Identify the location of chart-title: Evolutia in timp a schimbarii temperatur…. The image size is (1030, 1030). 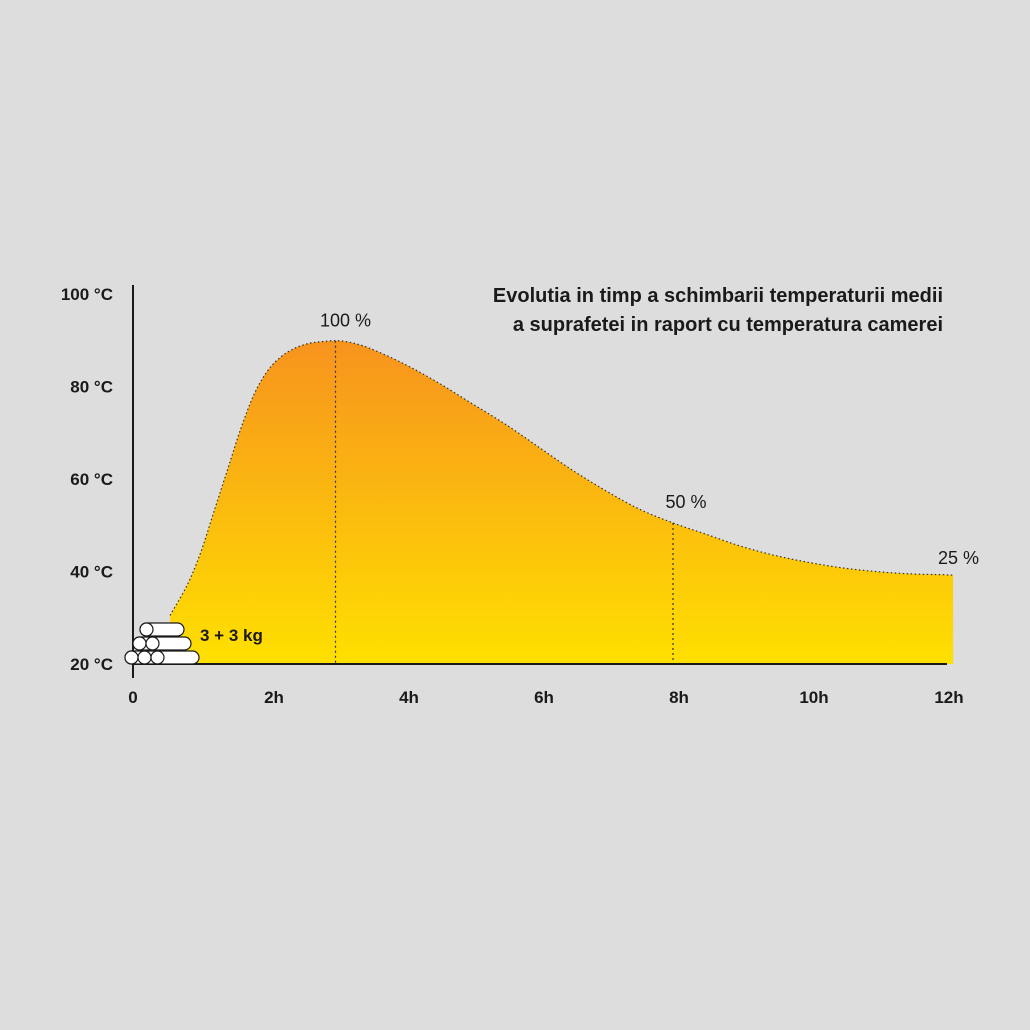
(718, 310).